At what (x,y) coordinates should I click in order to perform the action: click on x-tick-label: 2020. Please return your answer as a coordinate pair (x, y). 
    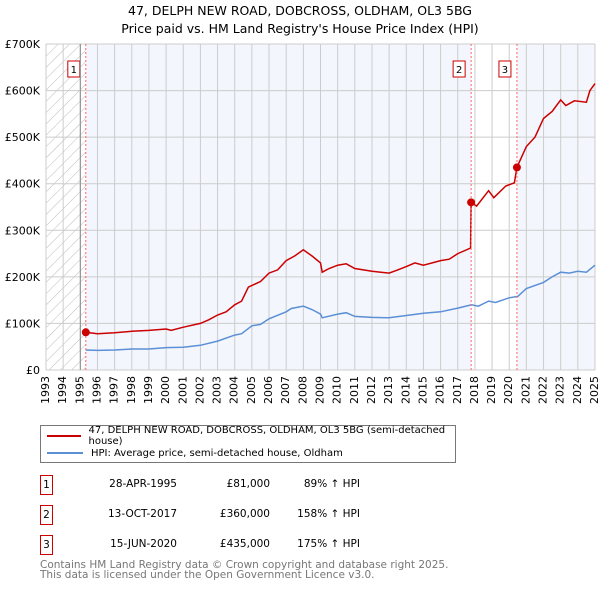
    Looking at the image, I should click on (508, 390).